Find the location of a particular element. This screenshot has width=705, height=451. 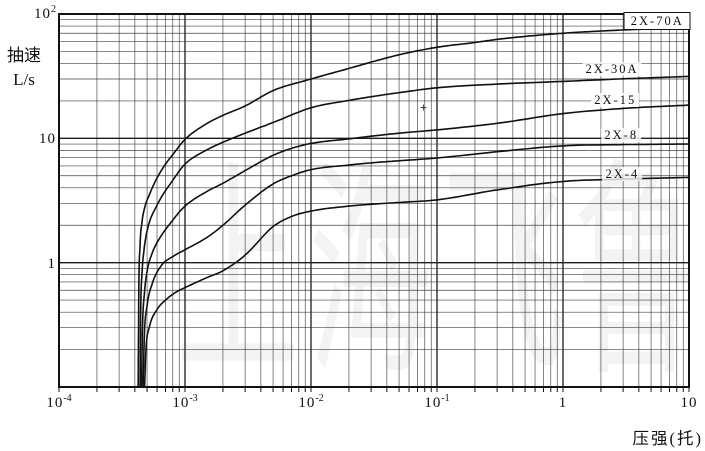

x-tick-label-1-base: 10 is located at coordinates (181, 403).